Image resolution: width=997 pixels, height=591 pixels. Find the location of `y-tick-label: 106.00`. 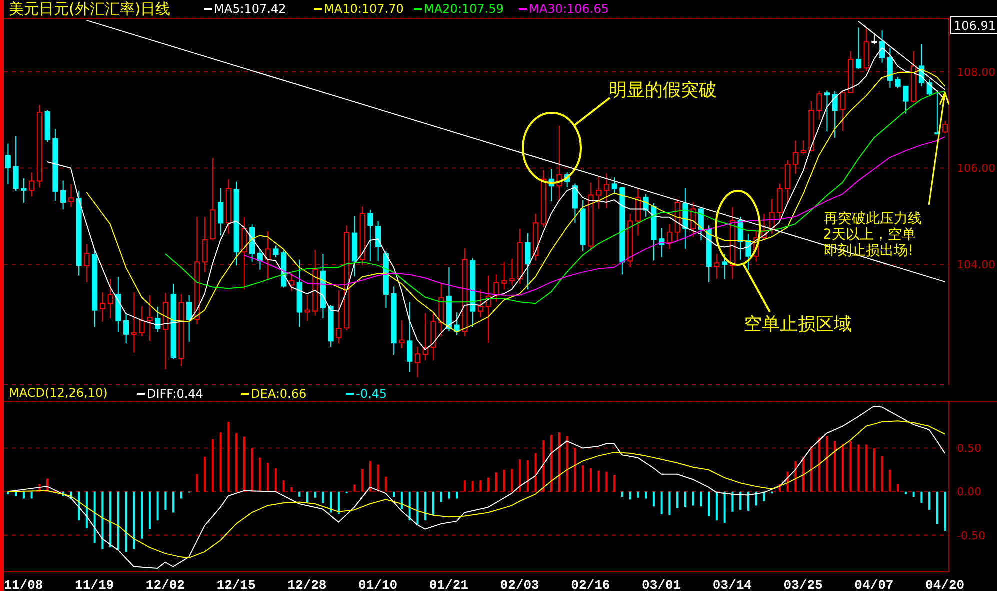

y-tick-label: 106.00 is located at coordinates (976, 169).